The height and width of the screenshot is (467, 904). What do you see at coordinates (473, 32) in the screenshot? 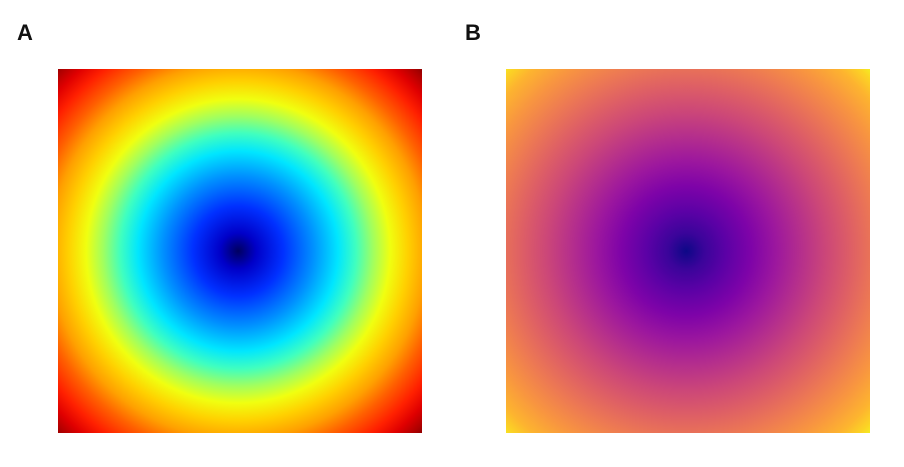
I see `panel-label-b: B` at bounding box center [473, 32].